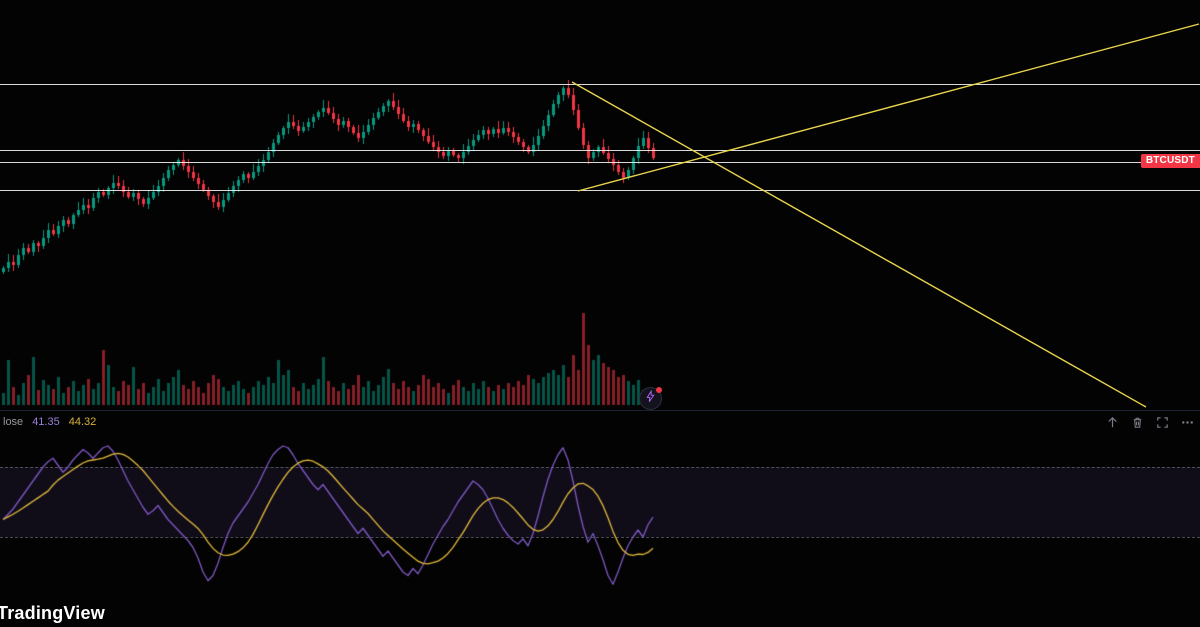 The height and width of the screenshot is (627, 1200). I want to click on rsi-value: 41.35, so click(46, 422).